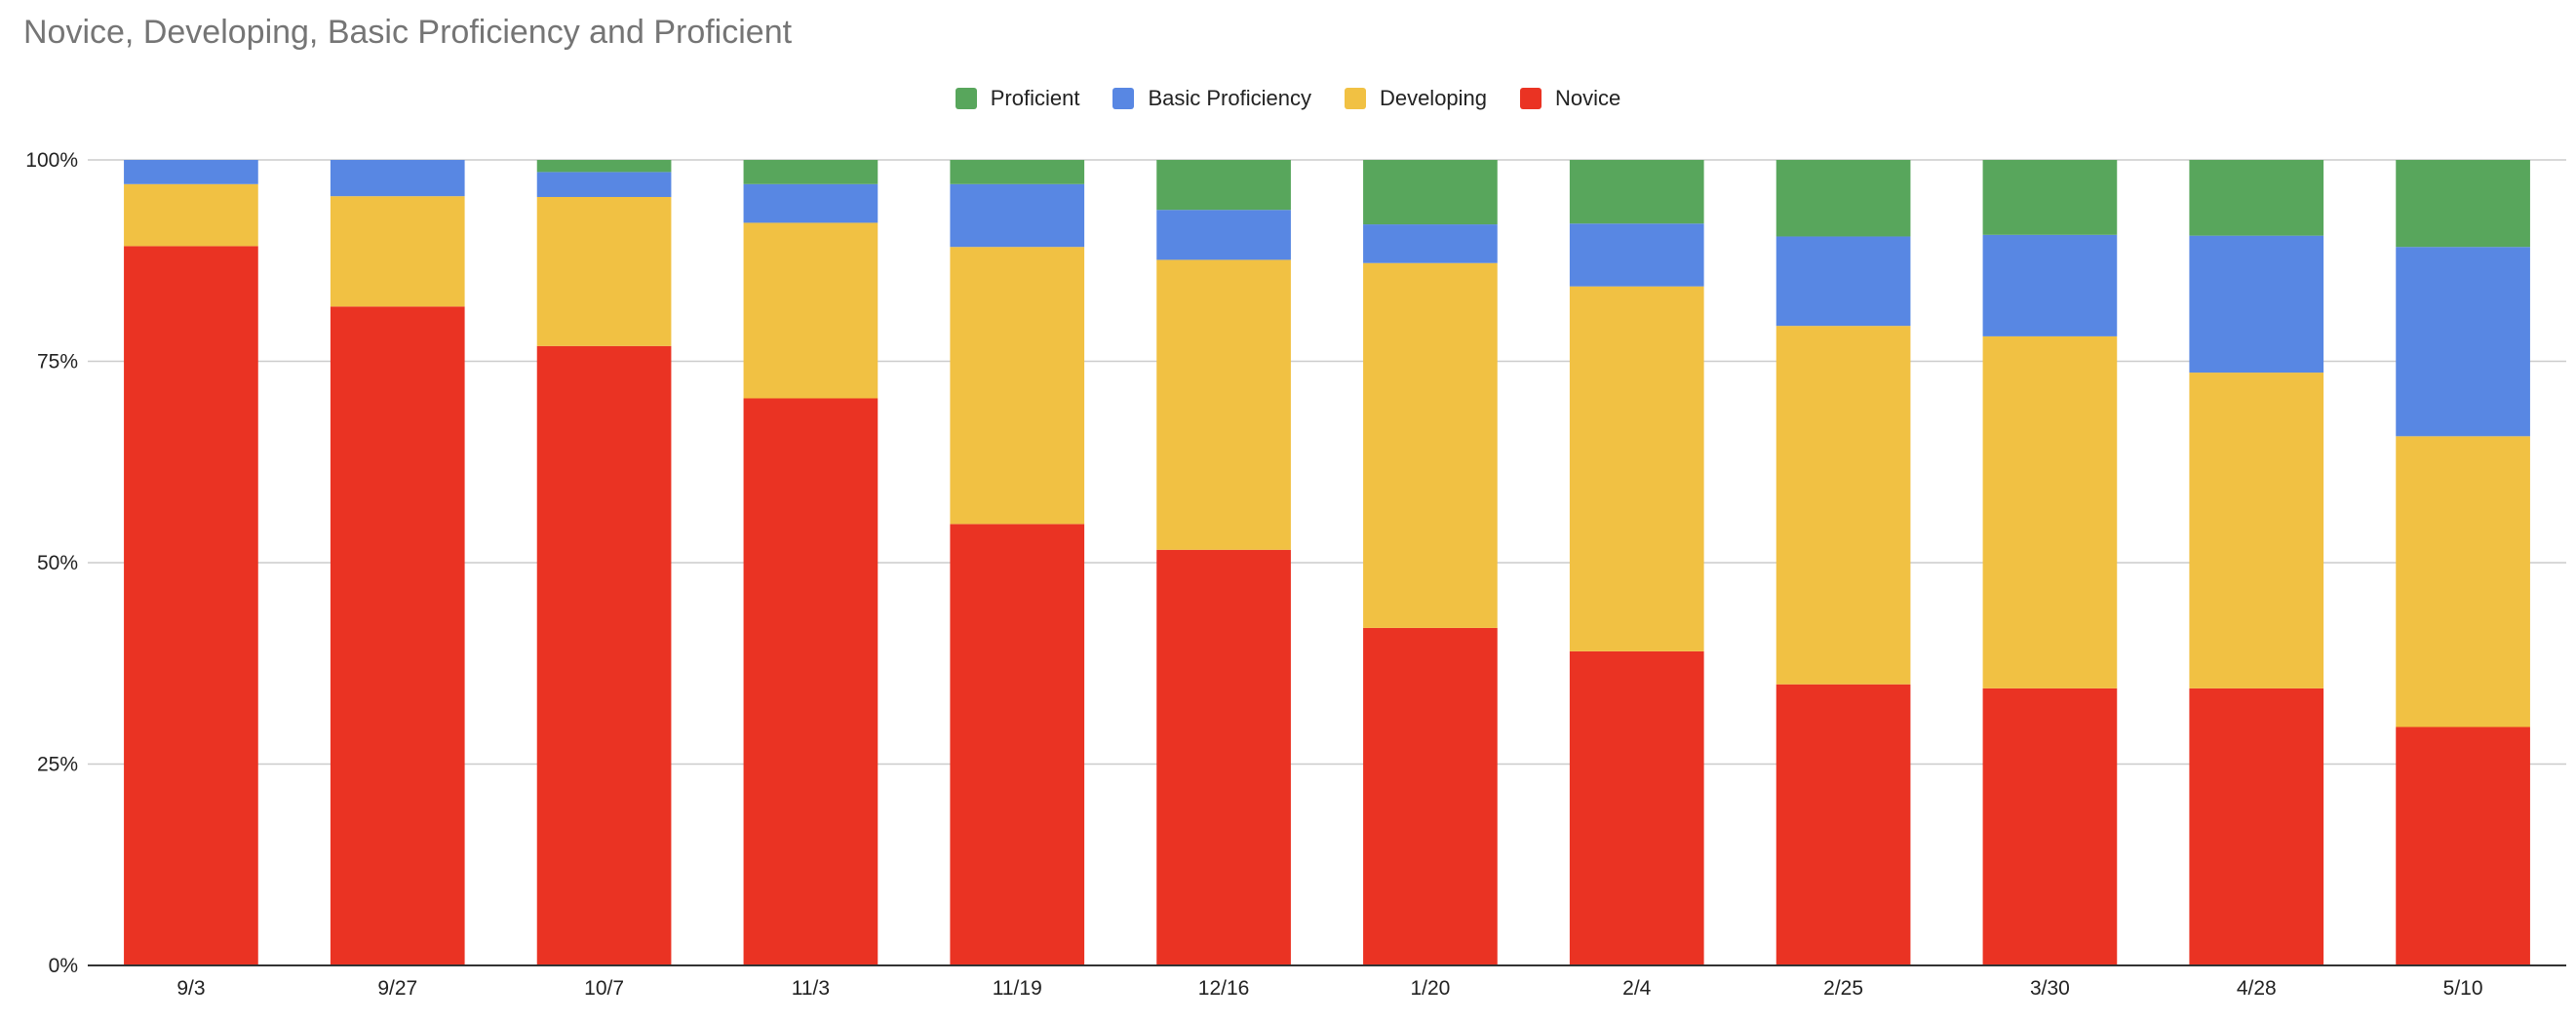  What do you see at coordinates (1017, 988) in the screenshot?
I see `x-tick-label: 11/19` at bounding box center [1017, 988].